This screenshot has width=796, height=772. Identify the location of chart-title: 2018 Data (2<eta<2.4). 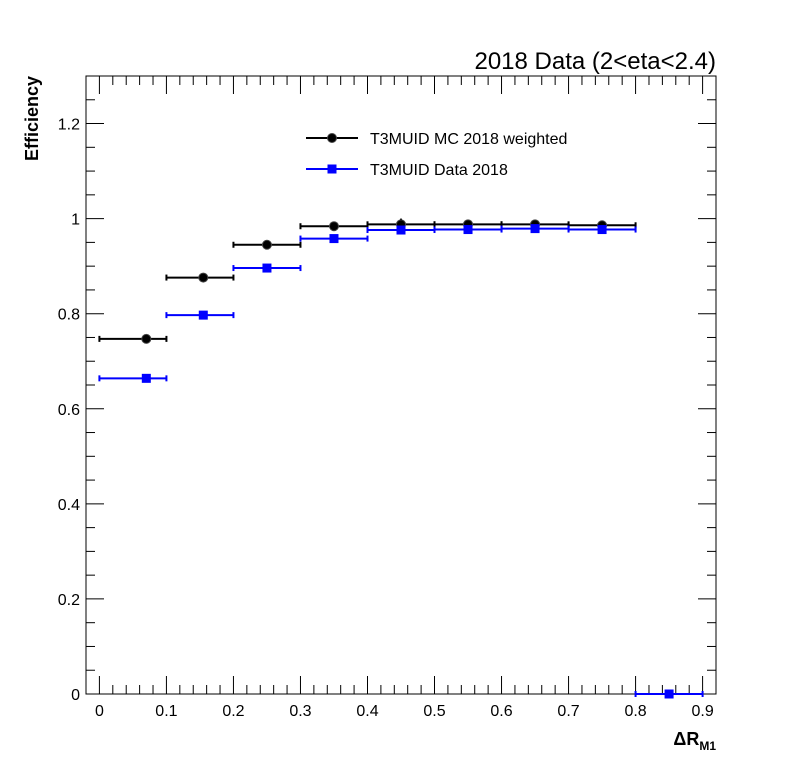
(595, 61).